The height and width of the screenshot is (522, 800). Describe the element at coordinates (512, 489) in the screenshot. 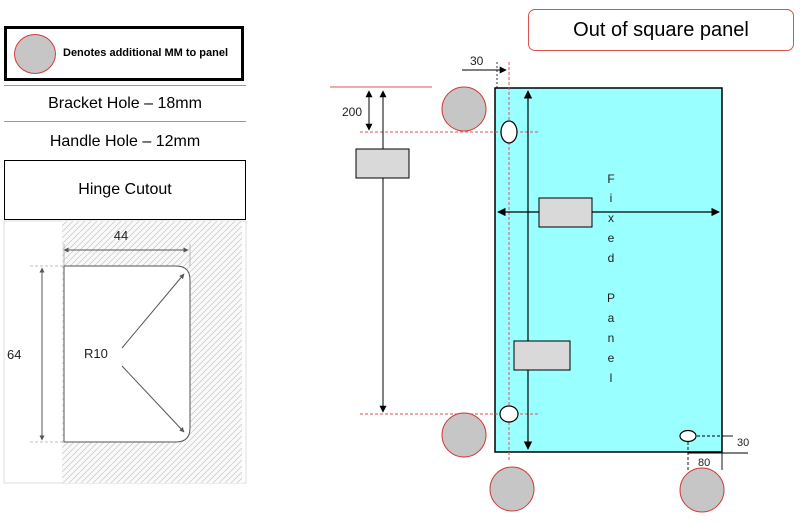

I see `additional-mm-marker-bottom` at that location.